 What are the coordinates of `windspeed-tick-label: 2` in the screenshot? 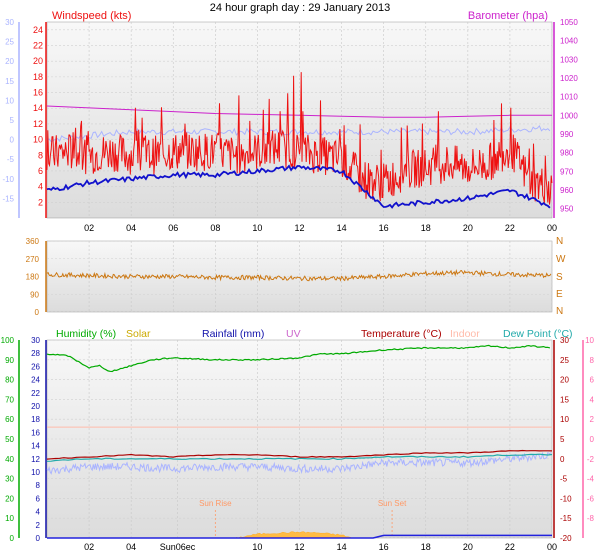 It's located at (40, 202).